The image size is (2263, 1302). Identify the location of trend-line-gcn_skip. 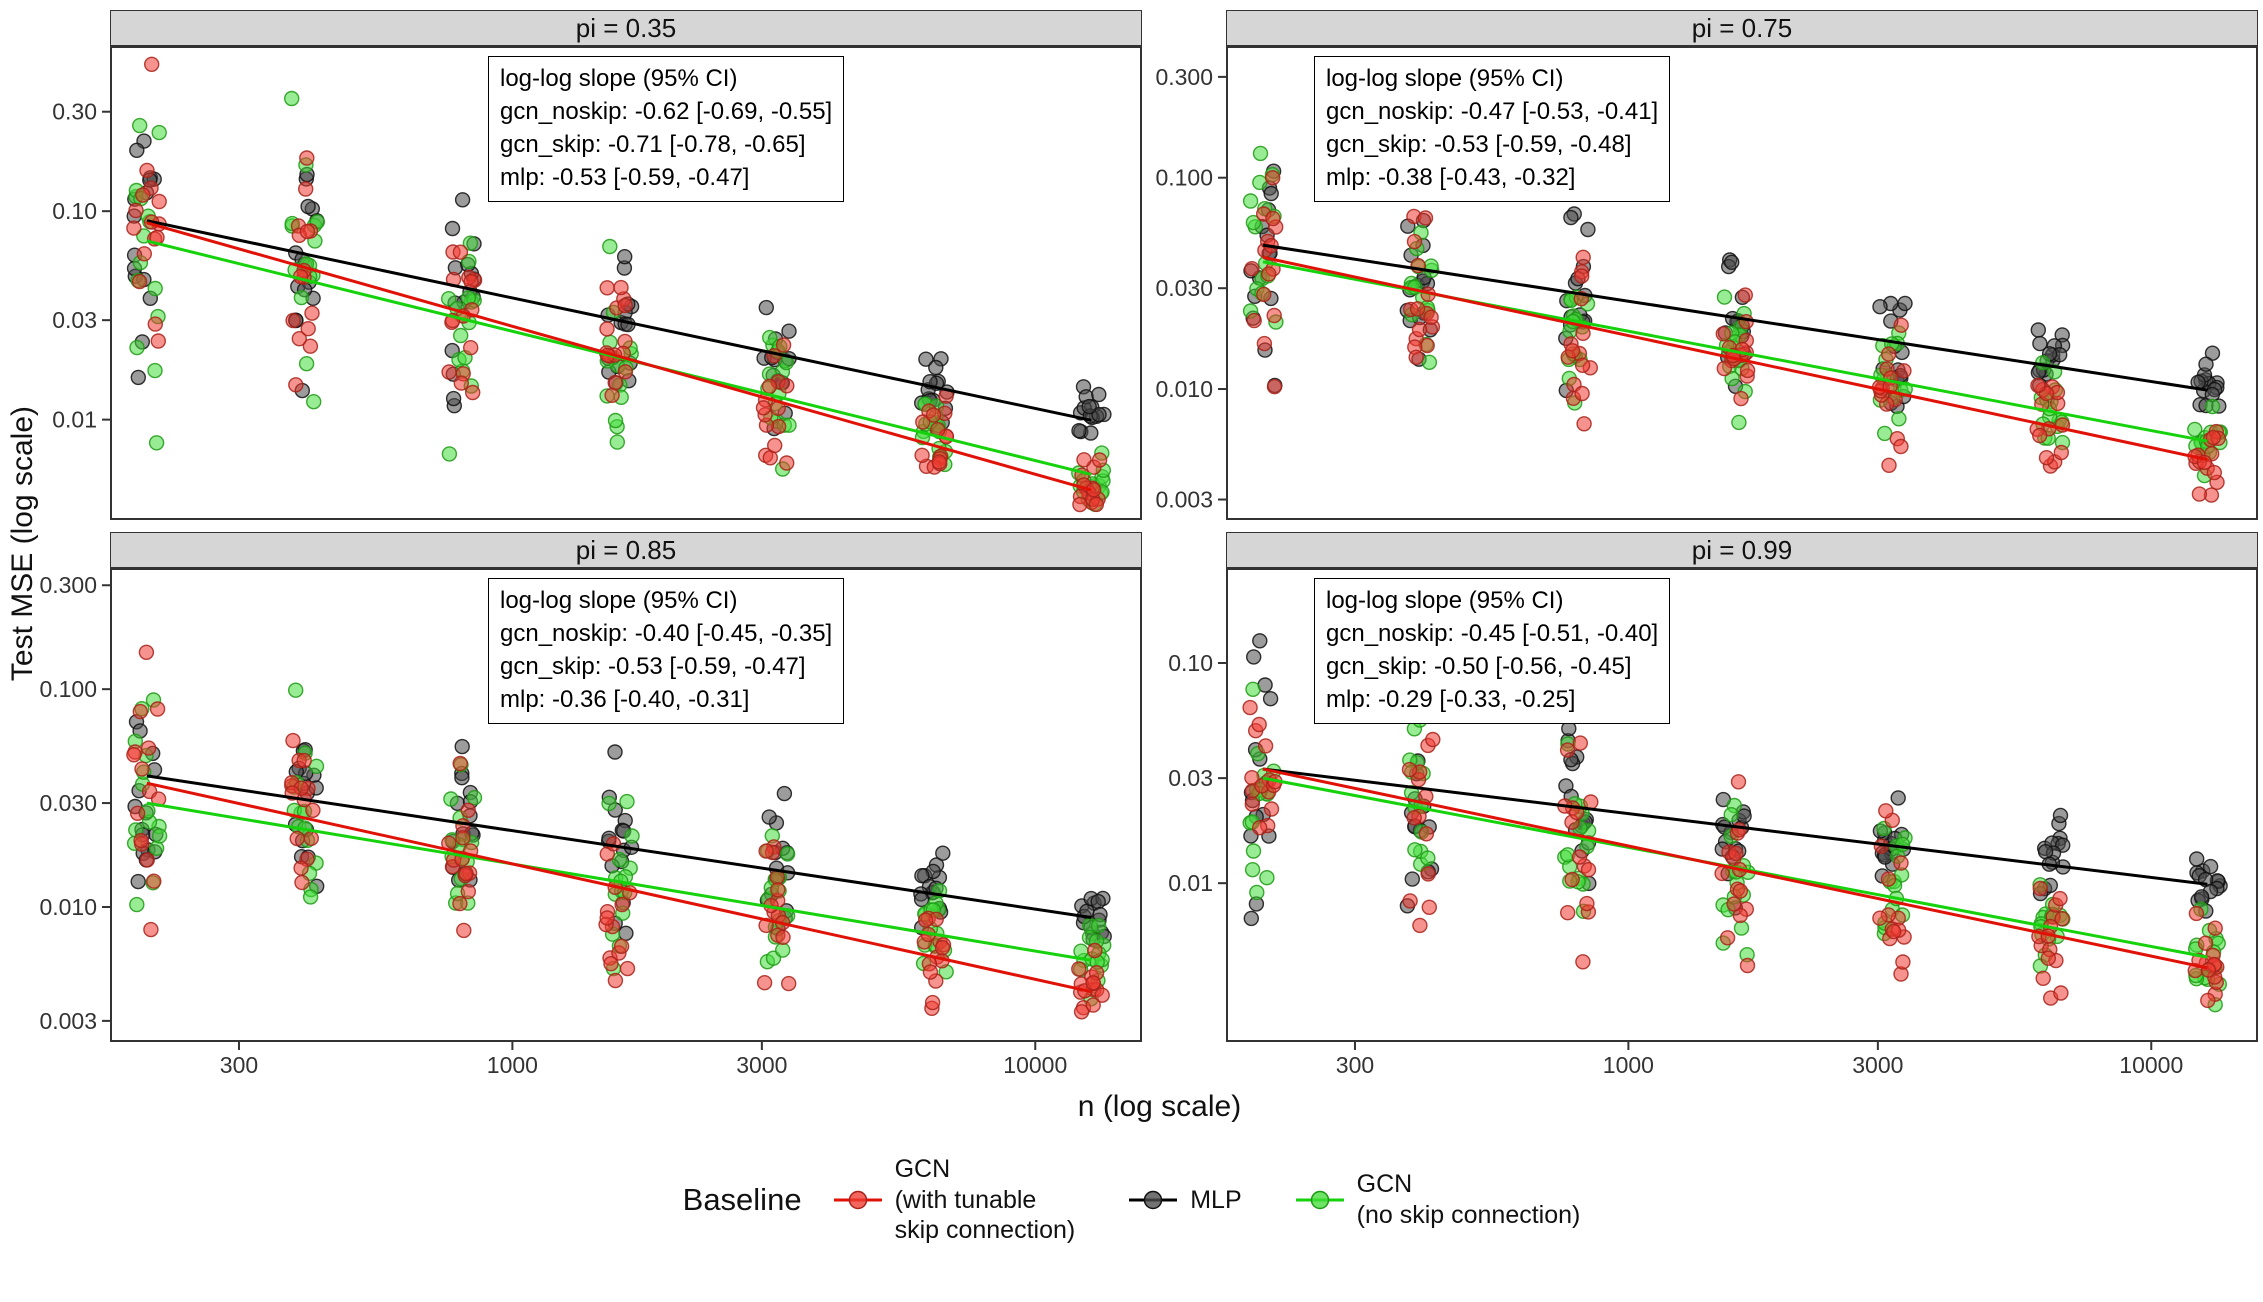
(619, 356).